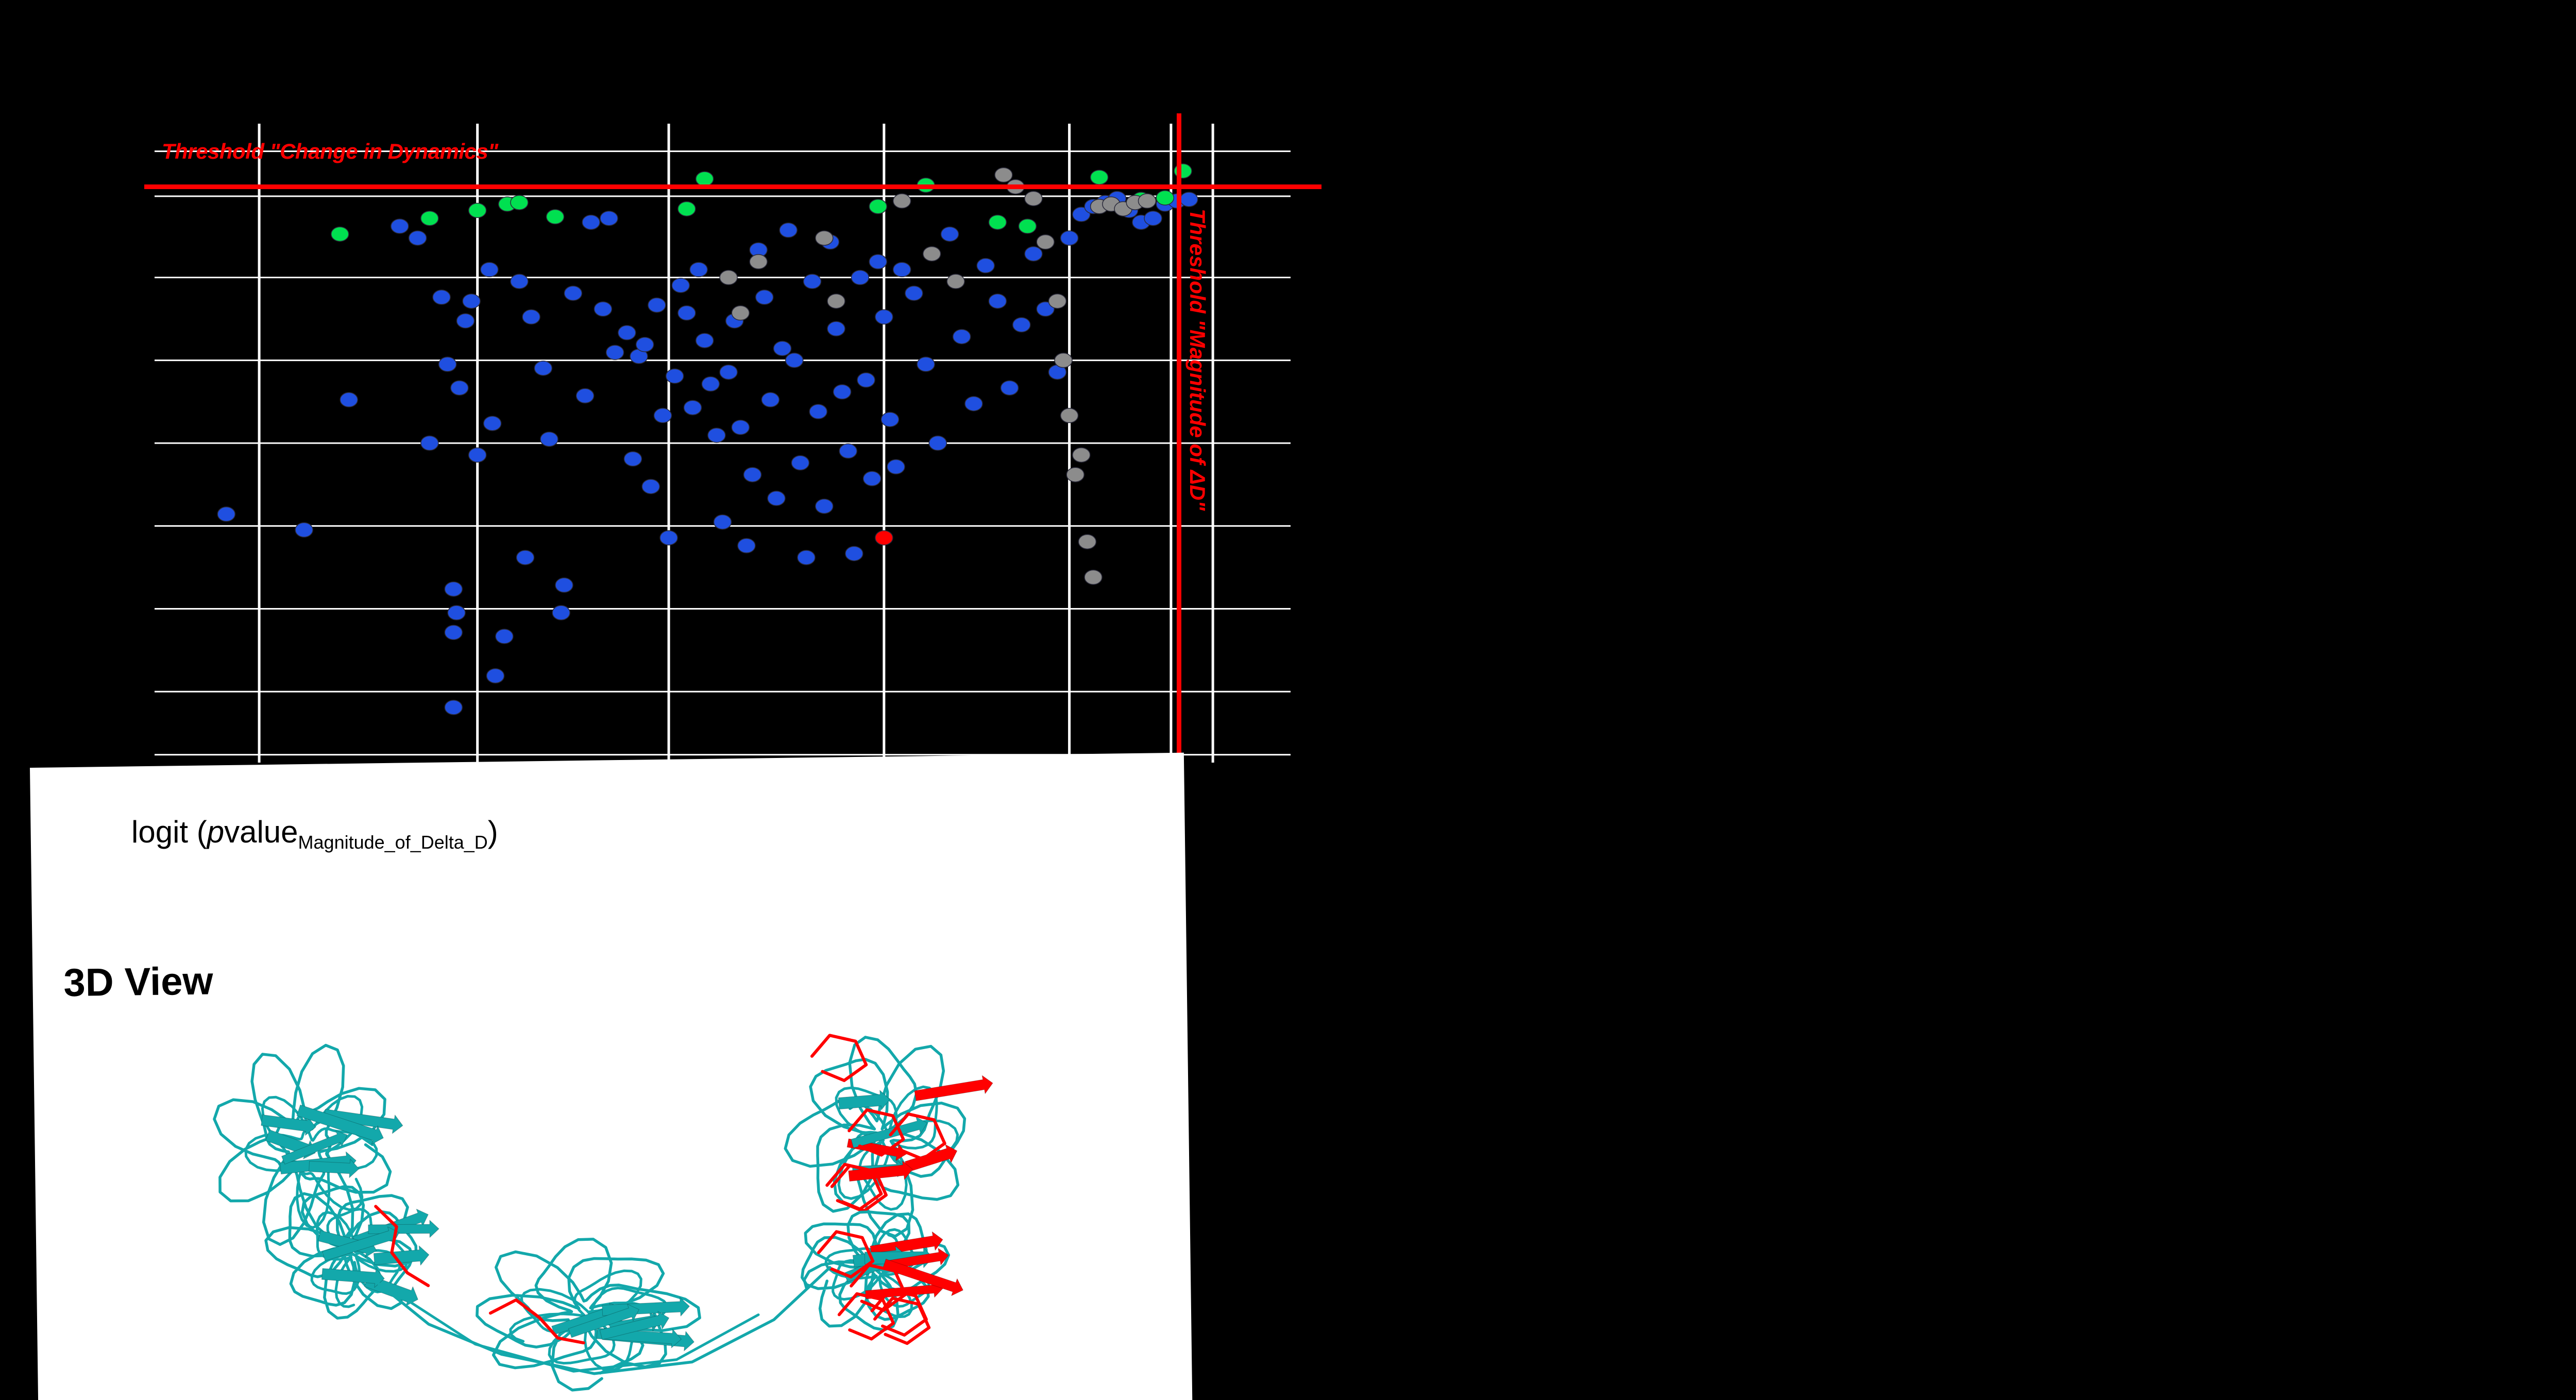  Describe the element at coordinates (613, 1187) in the screenshot. I see `protein-ribbon-viewport` at that location.